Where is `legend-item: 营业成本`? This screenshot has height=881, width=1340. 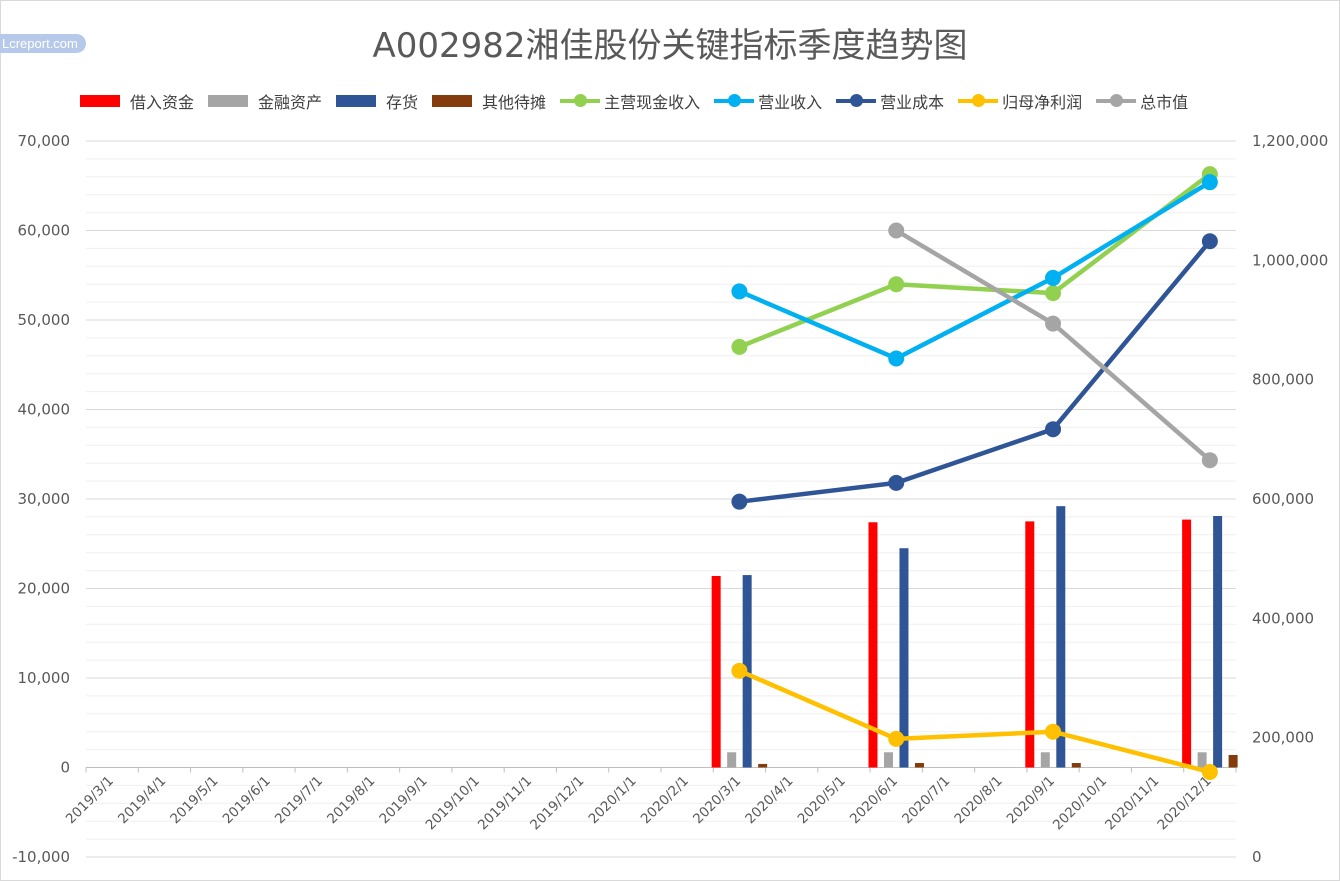 legend-item: 营业成本 is located at coordinates (890, 101).